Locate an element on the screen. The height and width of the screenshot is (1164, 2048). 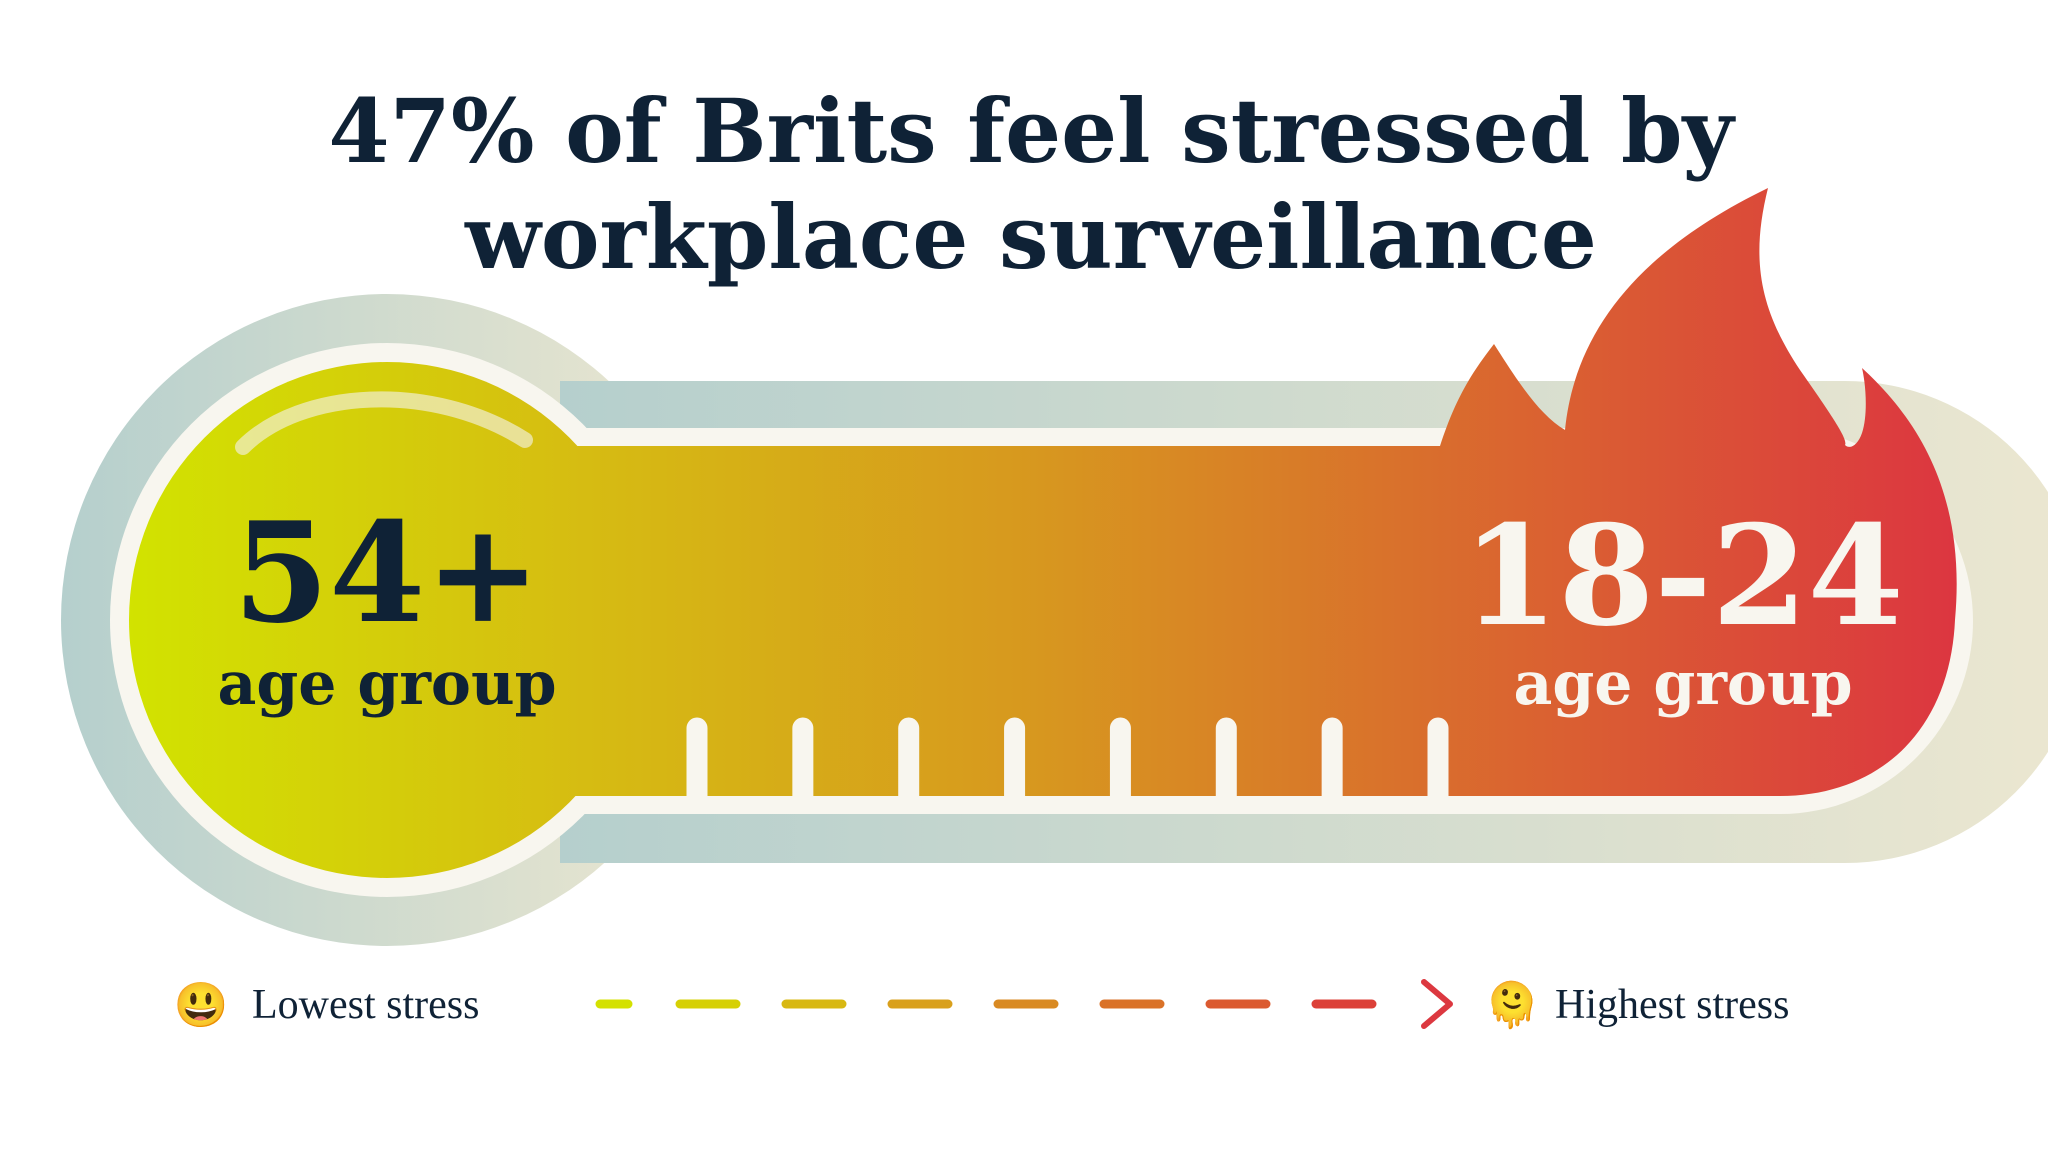
low-end-label: age group is located at coordinates (386, 684).